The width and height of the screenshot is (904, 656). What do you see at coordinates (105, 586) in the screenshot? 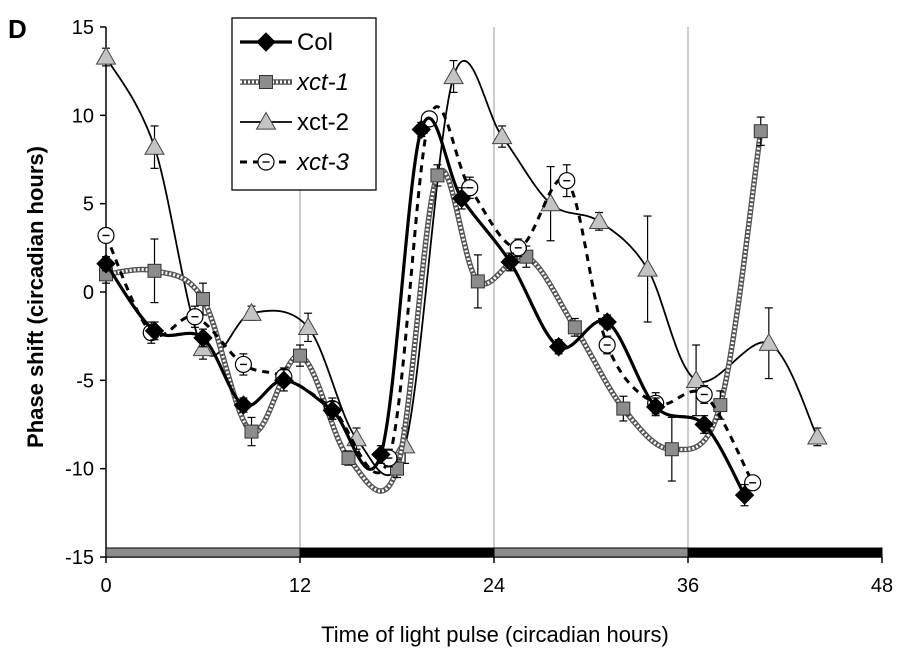
I see `x-tick-label: 0` at bounding box center [105, 586].